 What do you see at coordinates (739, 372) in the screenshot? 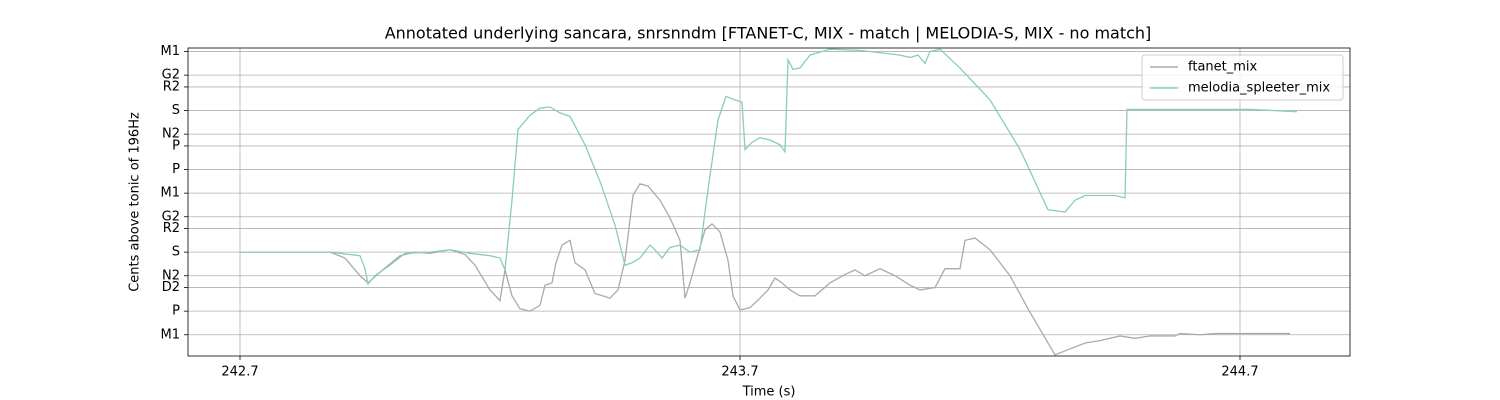
I see `x-tick-label: 243.7` at bounding box center [739, 372].